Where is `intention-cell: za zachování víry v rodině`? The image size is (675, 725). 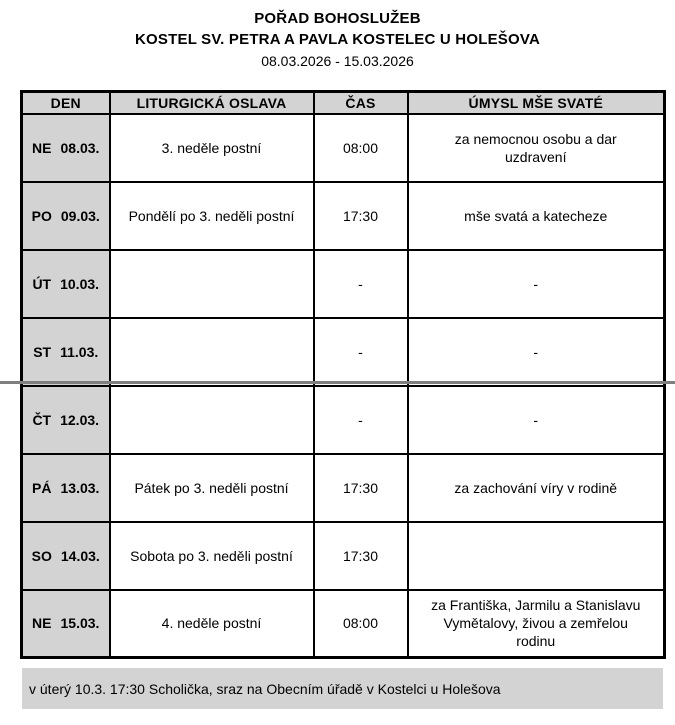 intention-cell: za zachování víry v rodině is located at coordinates (536, 487).